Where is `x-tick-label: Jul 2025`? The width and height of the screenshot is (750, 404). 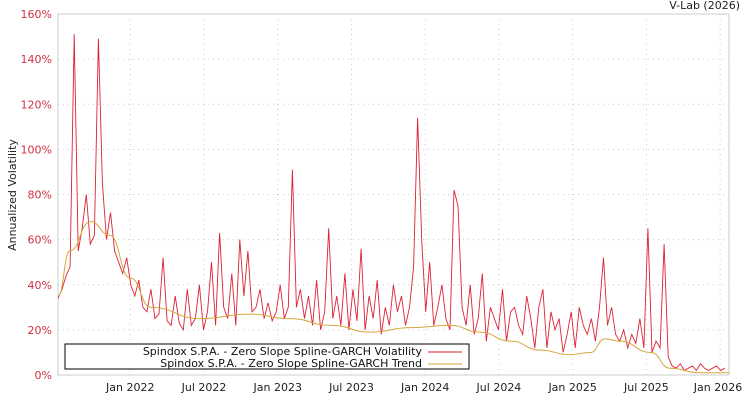 x-tick-label: Jul 2025 is located at coordinates (646, 387).